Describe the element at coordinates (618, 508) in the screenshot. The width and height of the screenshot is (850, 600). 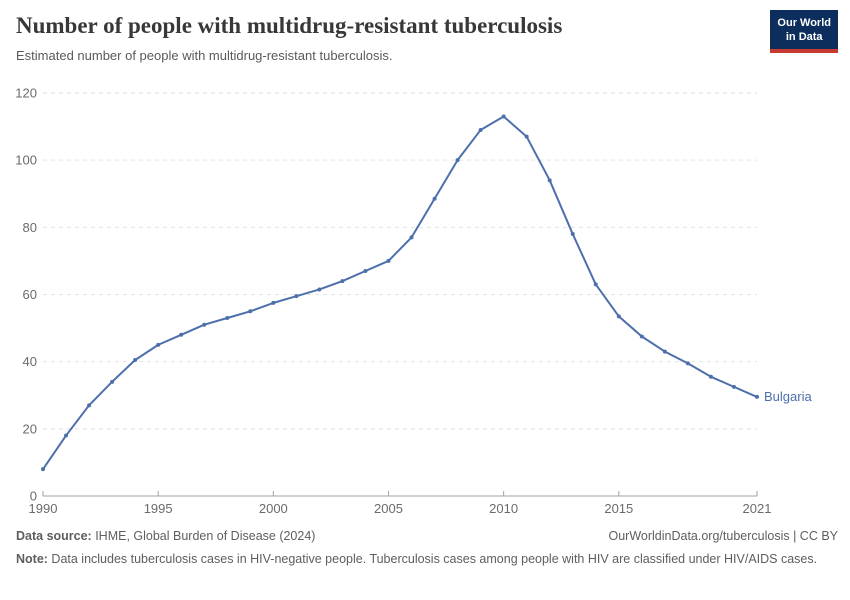
I see `x-axis-label: 2015` at that location.